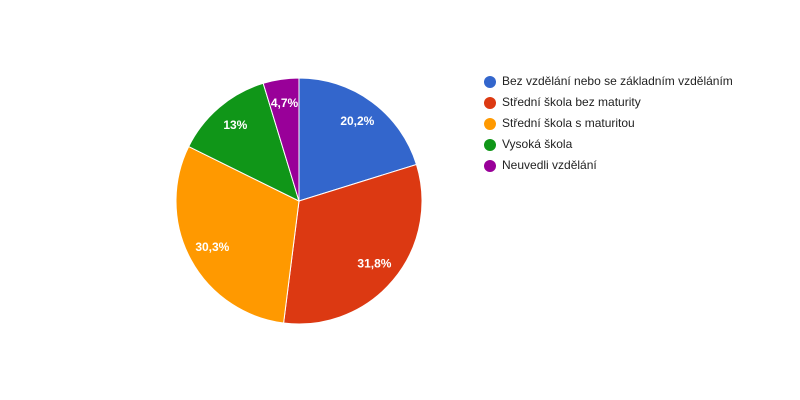  I want to click on legend-label: Vysoká škola, so click(537, 144).